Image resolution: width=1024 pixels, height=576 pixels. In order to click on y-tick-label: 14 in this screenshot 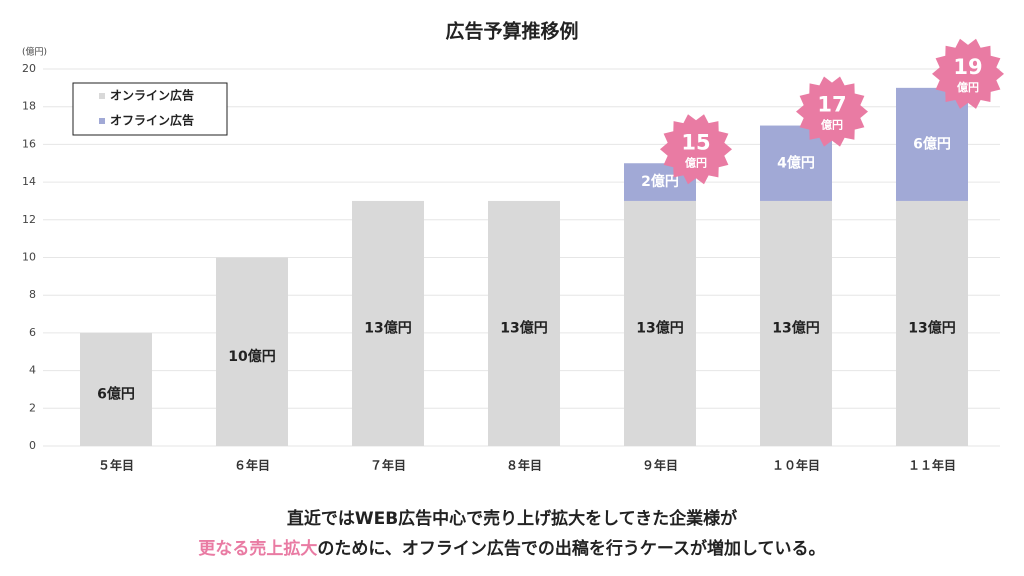, I will do `click(29, 181)`.